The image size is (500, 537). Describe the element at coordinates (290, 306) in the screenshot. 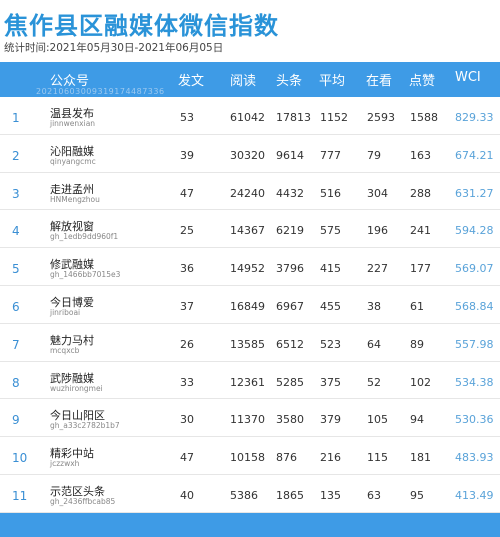

I see `top-value: 6967` at that location.